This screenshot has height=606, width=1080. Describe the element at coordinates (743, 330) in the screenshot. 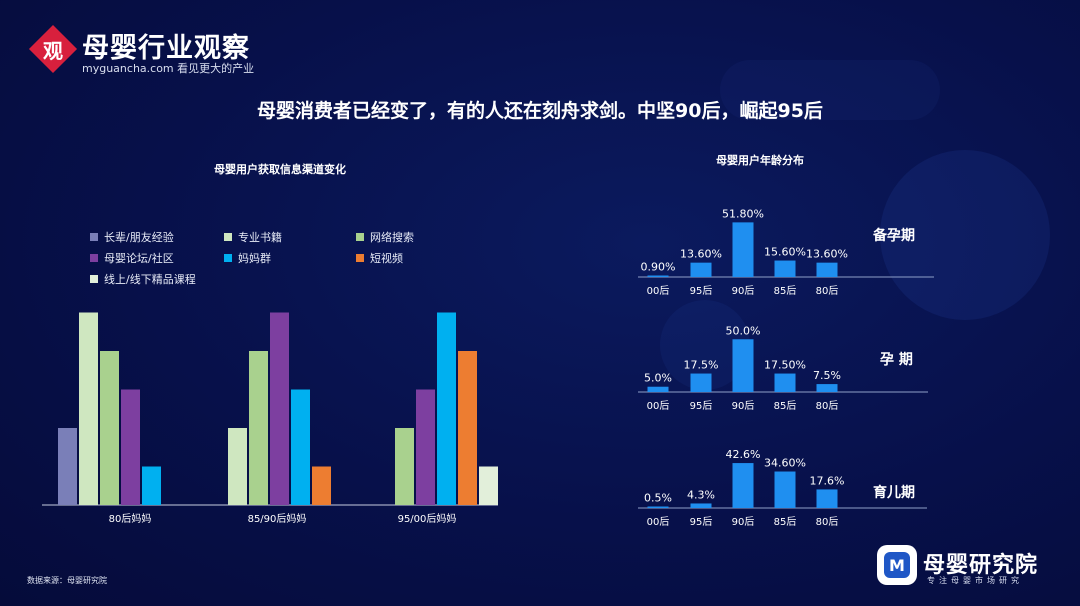

I see `data-label: 50.0%` at that location.